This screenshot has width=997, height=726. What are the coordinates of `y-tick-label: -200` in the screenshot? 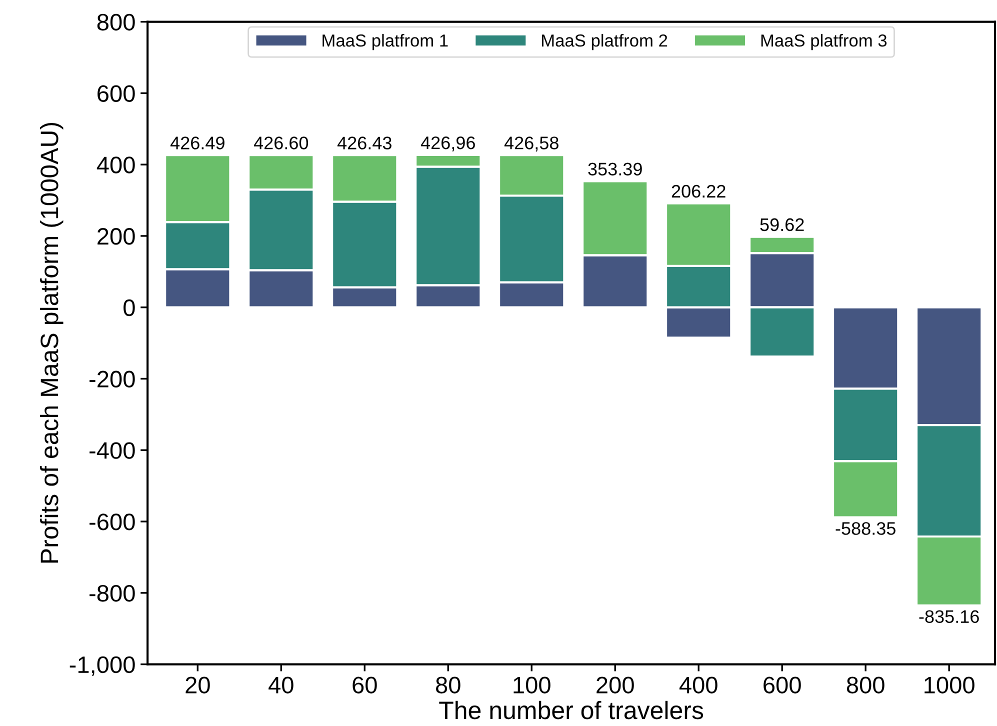 It's located at (112, 379).